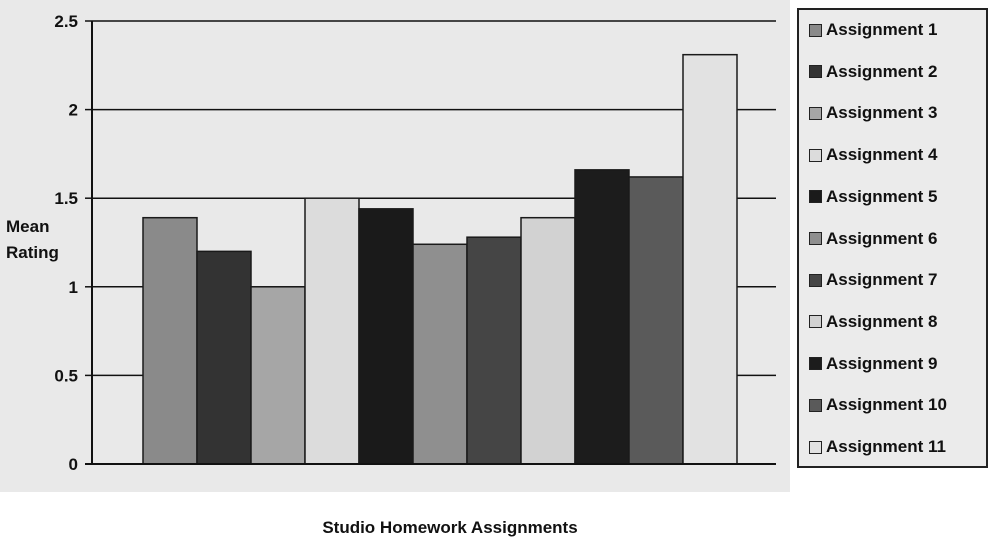  I want to click on legend-item: Assignment 8, so click(873, 322).